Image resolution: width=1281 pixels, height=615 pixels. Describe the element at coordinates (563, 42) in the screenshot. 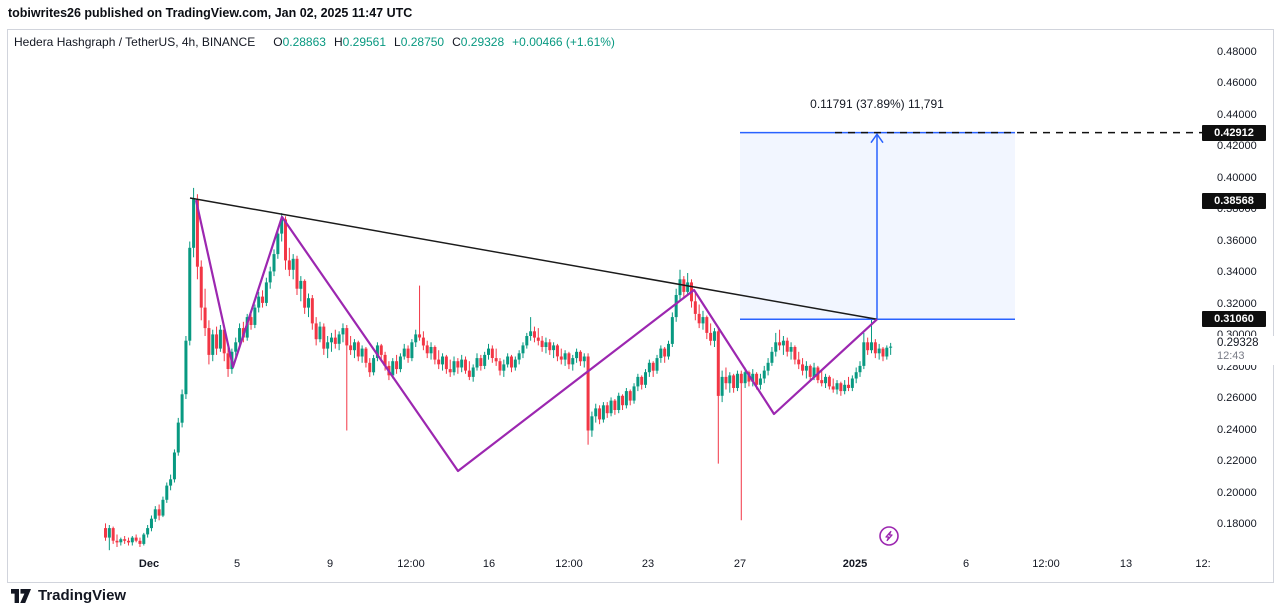

I see `change-value: +0.00466 (+1.61%)` at that location.